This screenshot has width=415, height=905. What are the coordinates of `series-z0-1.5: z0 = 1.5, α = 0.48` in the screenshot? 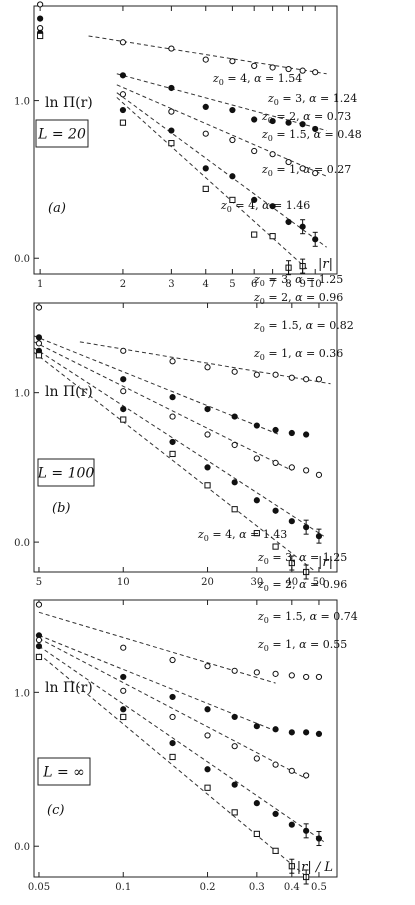 It's located at (199, 79).